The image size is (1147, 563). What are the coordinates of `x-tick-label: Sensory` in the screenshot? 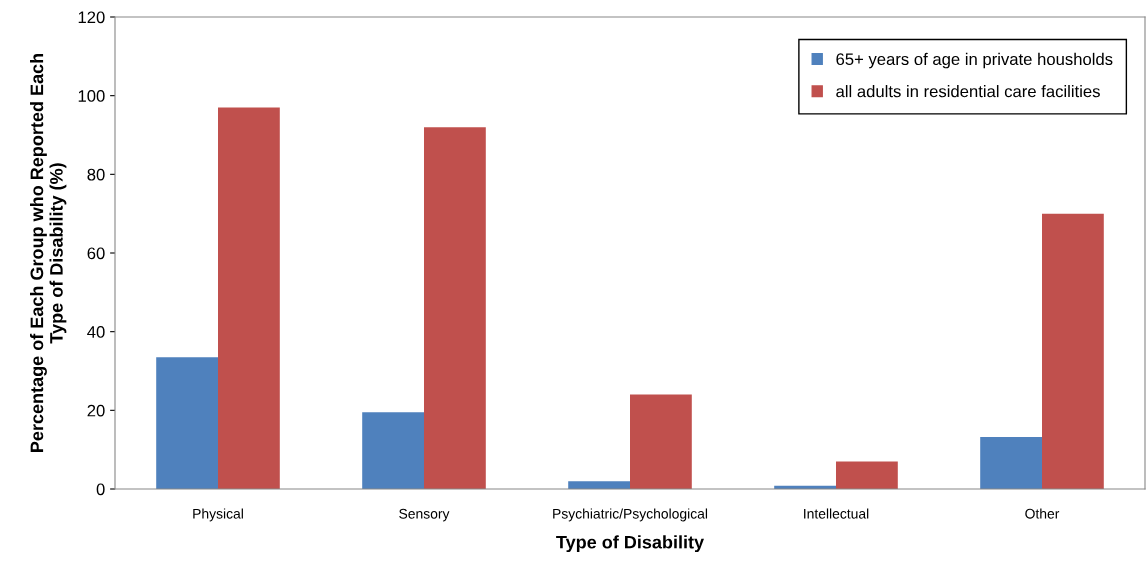 It's located at (424, 515).